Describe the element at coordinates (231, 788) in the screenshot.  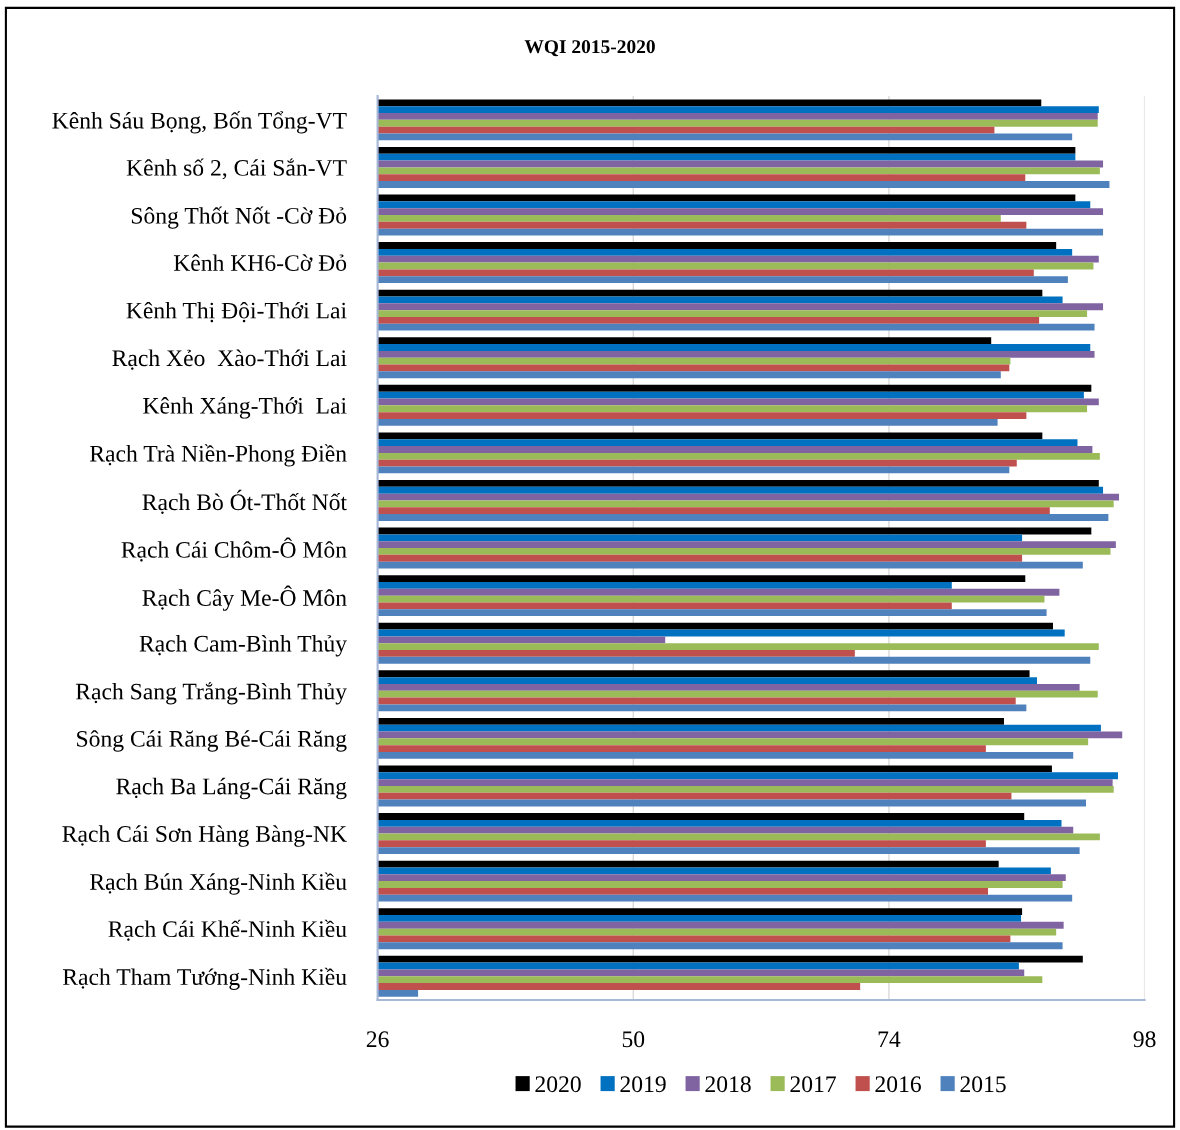
I see `y-tick-label: Rạch Ba Láng-Cái Răng` at that location.